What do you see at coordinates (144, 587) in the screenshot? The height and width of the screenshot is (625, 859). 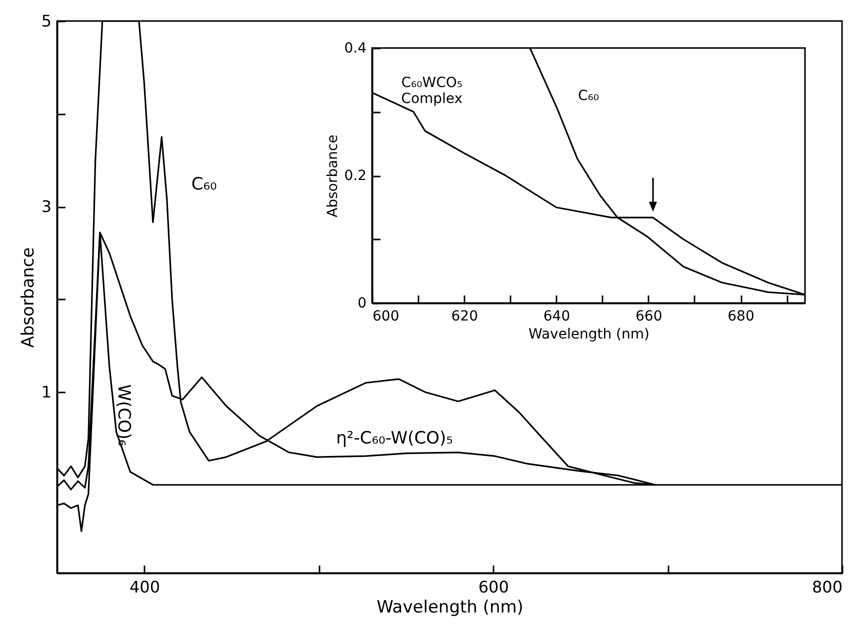 I see `x-tick-label: 400` at bounding box center [144, 587].